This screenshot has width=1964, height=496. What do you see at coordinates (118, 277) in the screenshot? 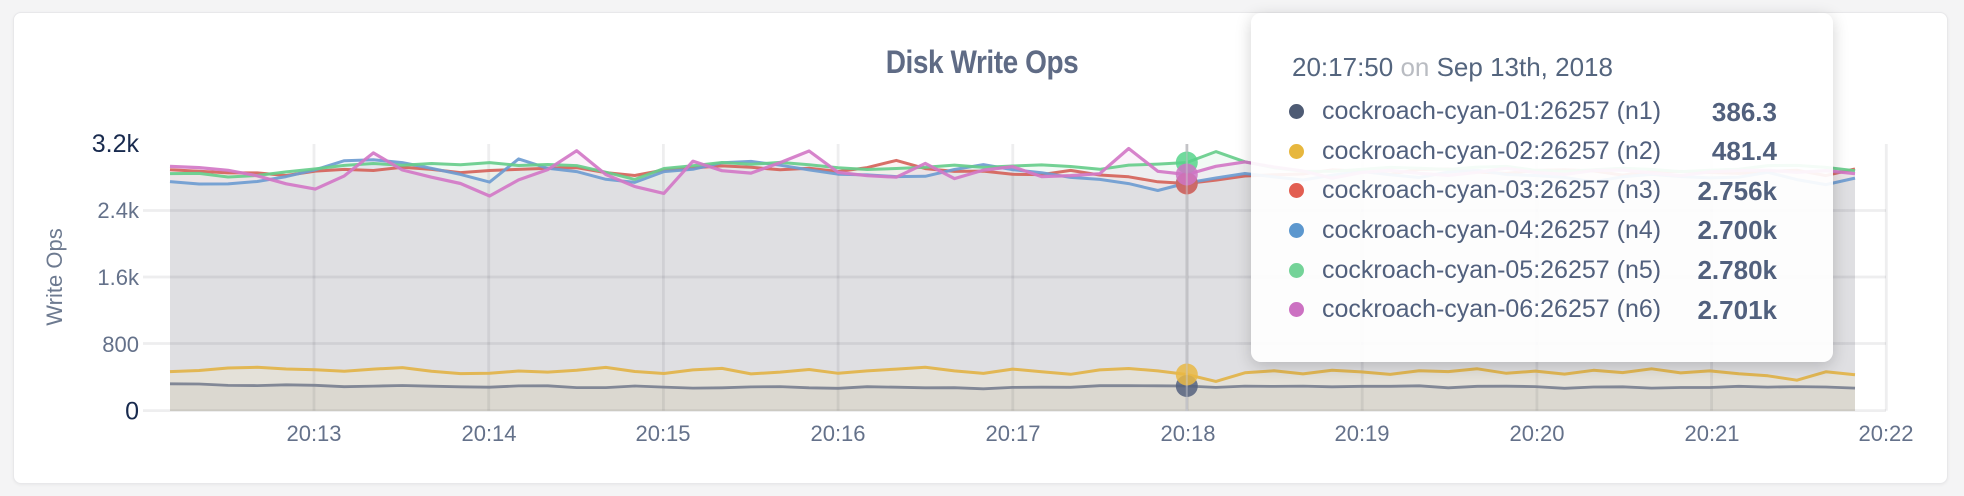
I see `svg-text: 1.6k` at bounding box center [118, 277].